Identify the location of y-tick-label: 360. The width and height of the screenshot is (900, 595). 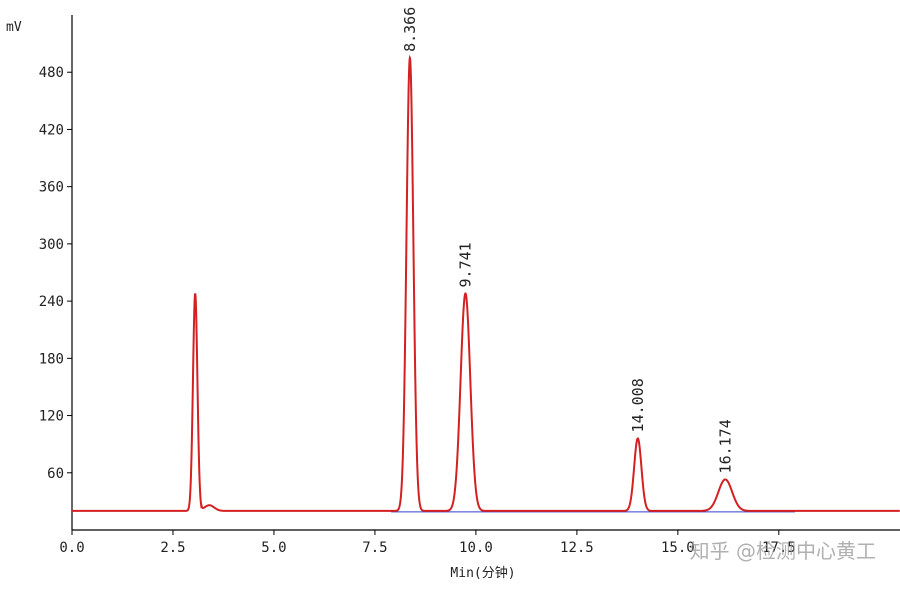
(51, 188).